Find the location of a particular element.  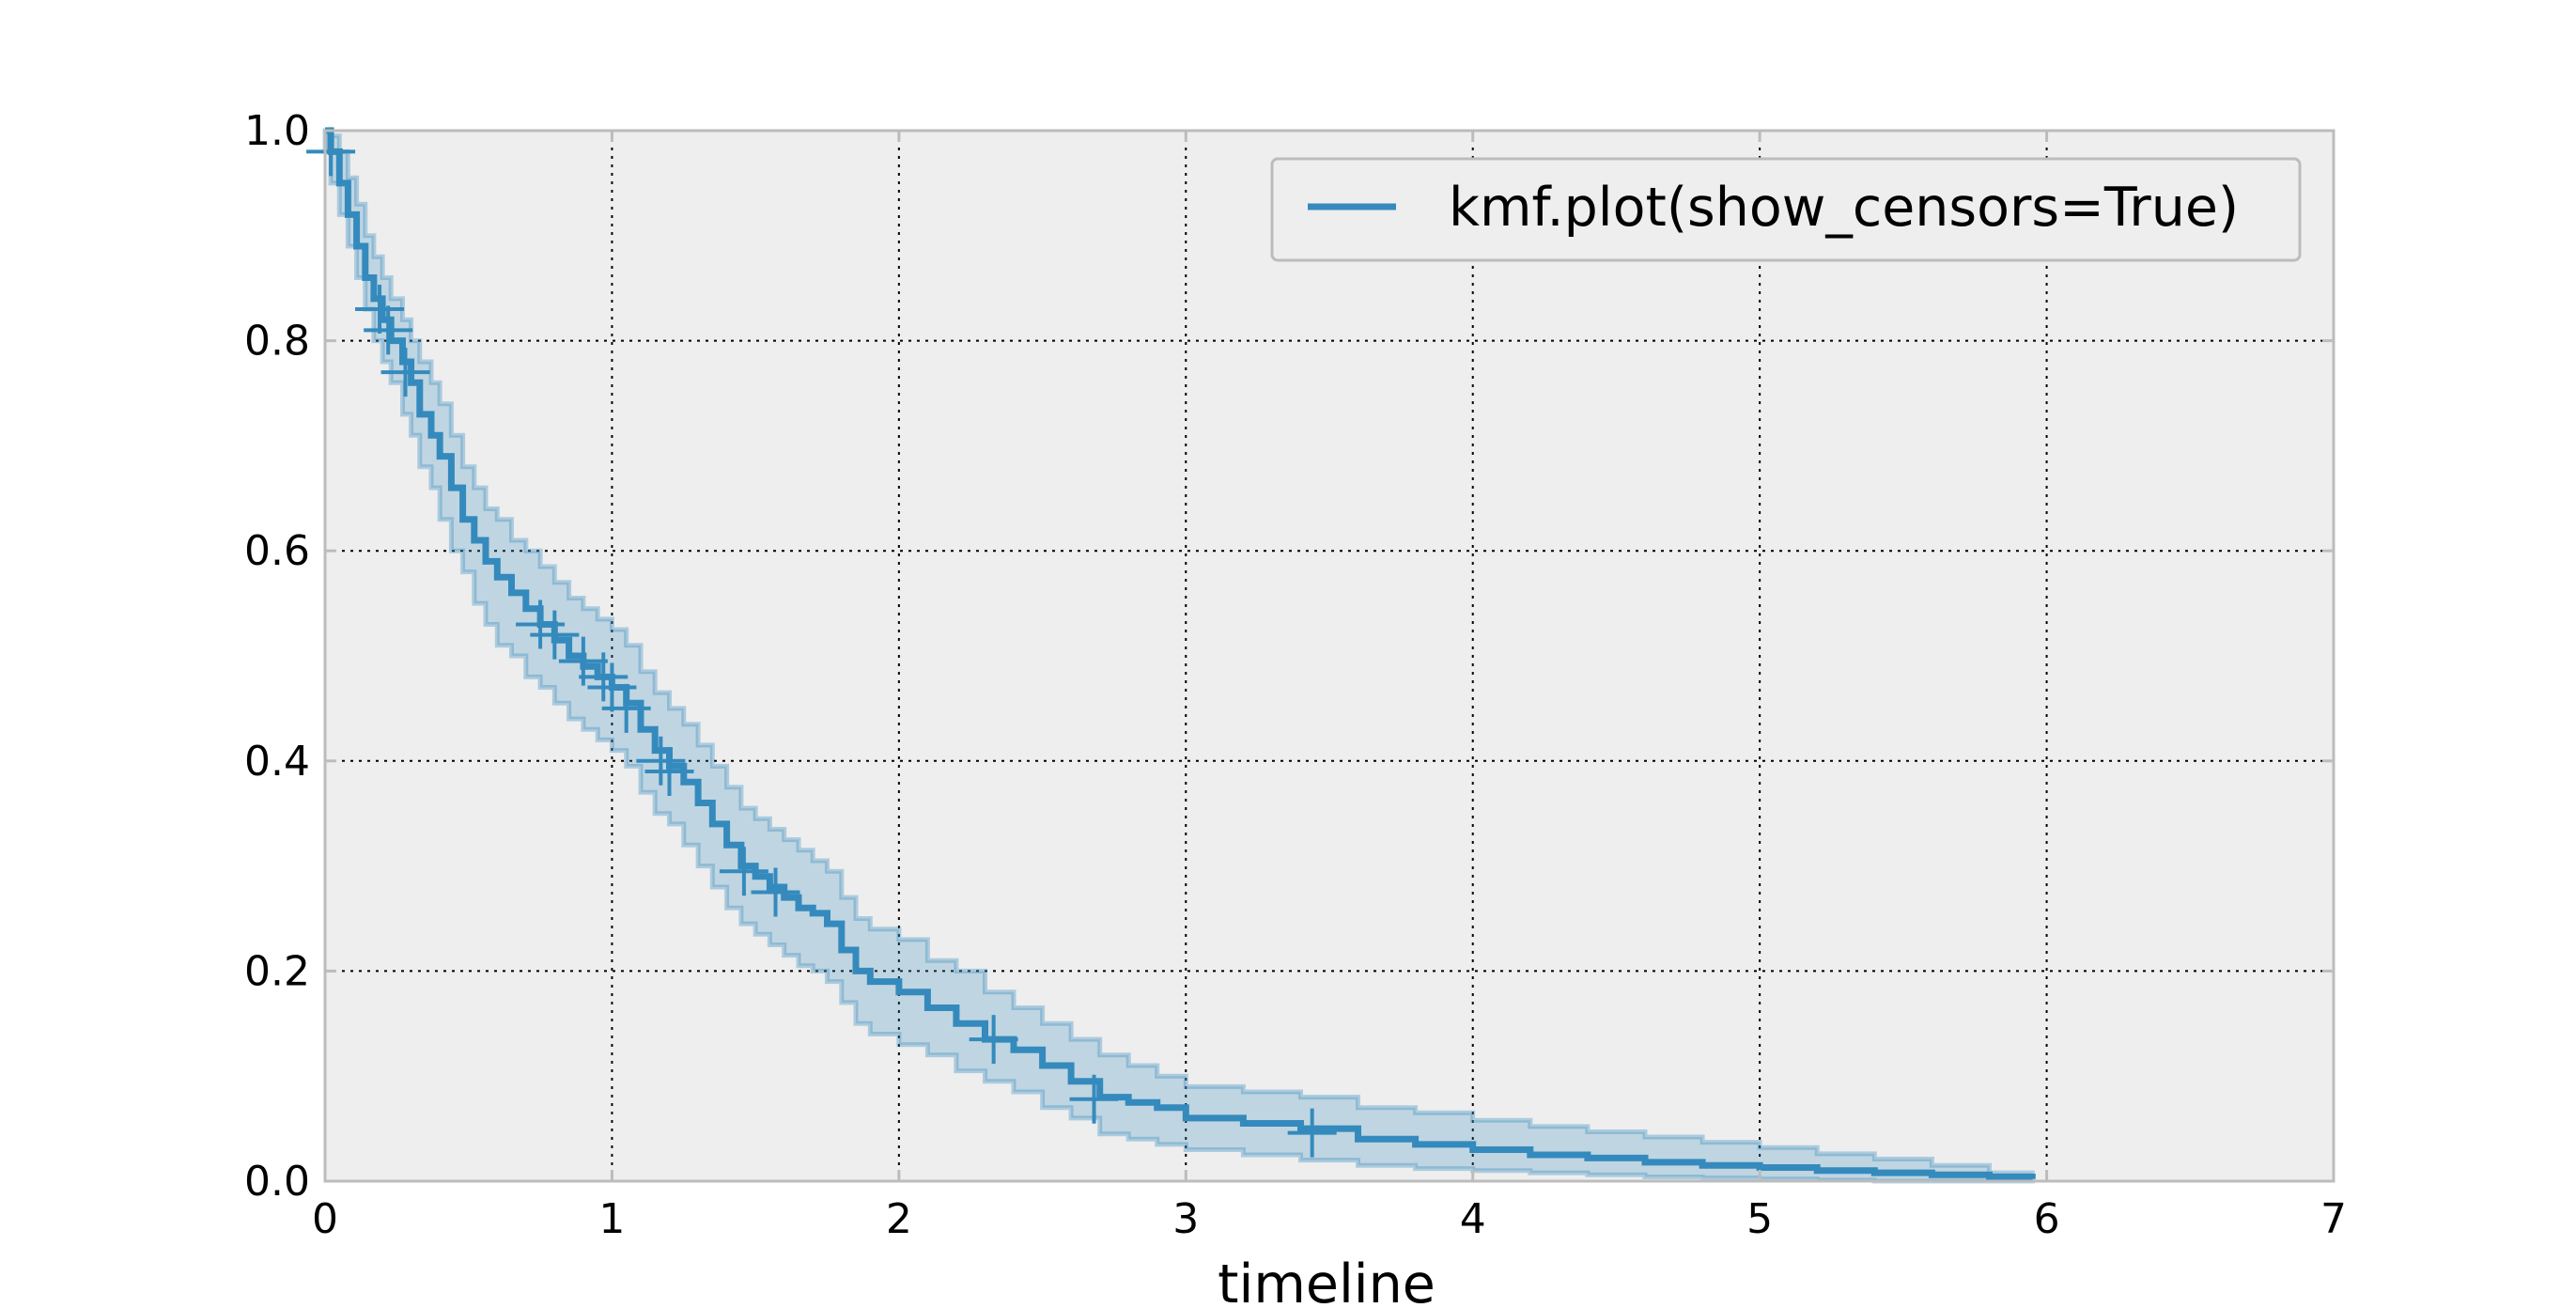

y-tick-label: 1.0 is located at coordinates (277, 131).